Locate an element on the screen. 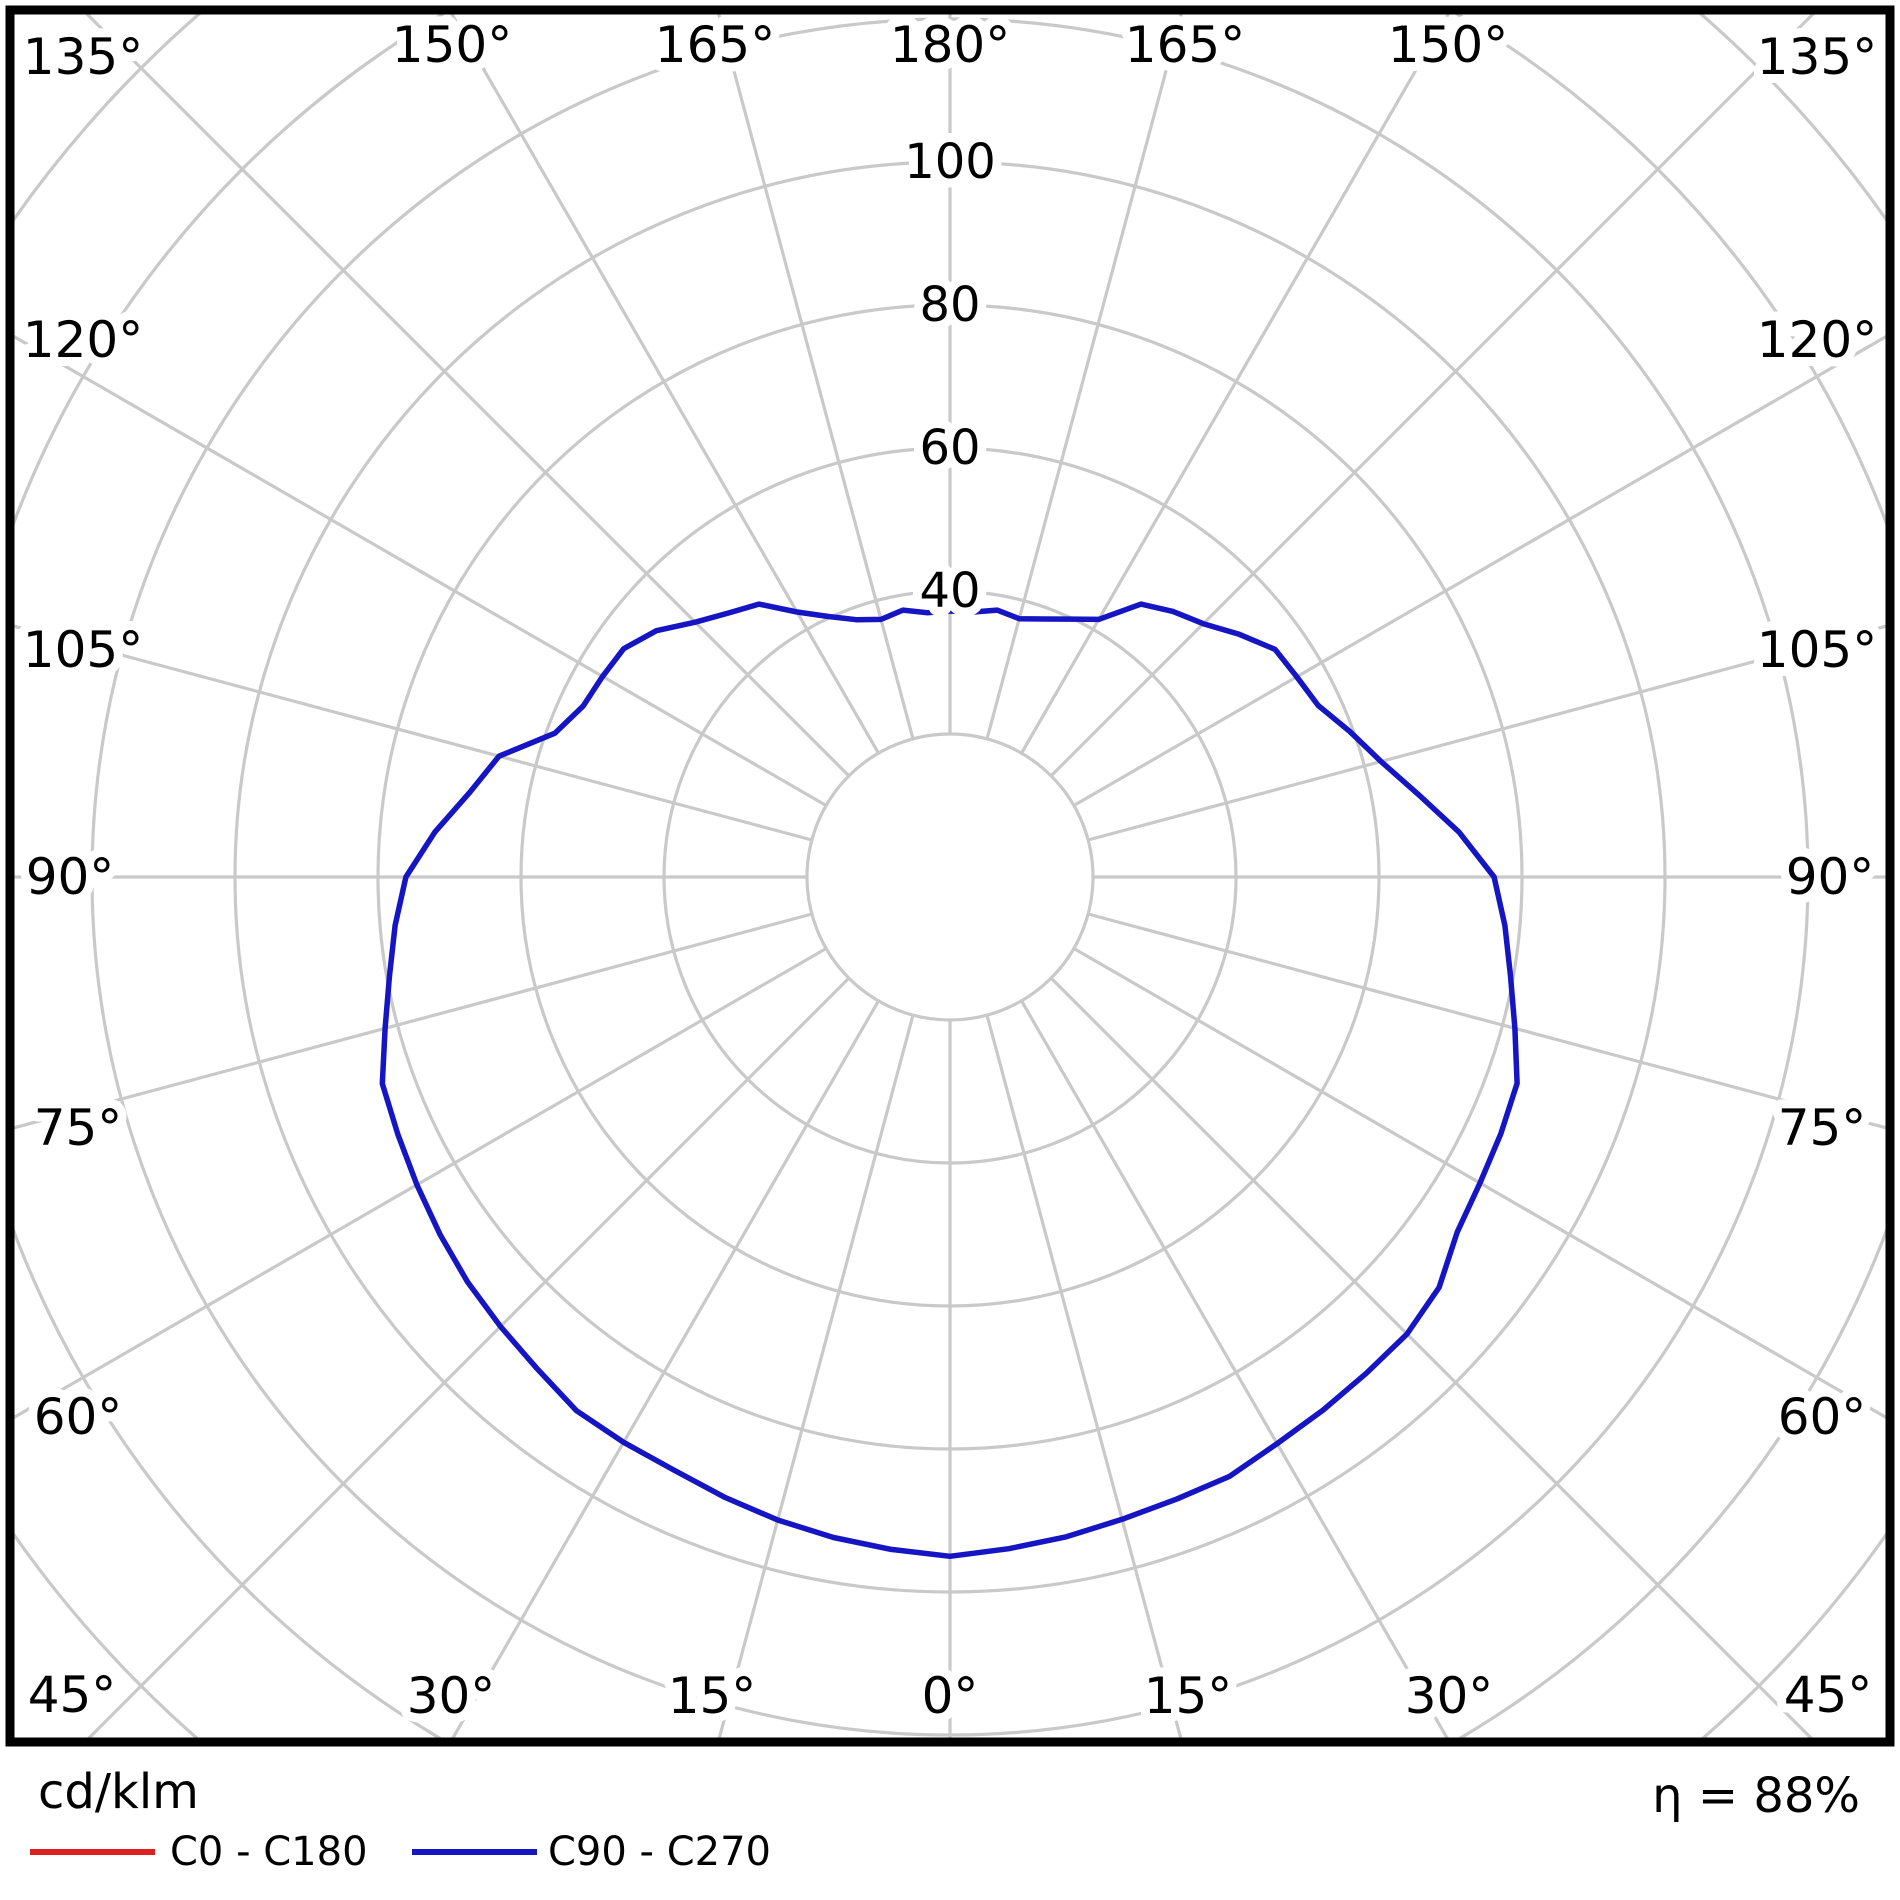  legend-swatch-c0-c180 is located at coordinates (92, 1852).